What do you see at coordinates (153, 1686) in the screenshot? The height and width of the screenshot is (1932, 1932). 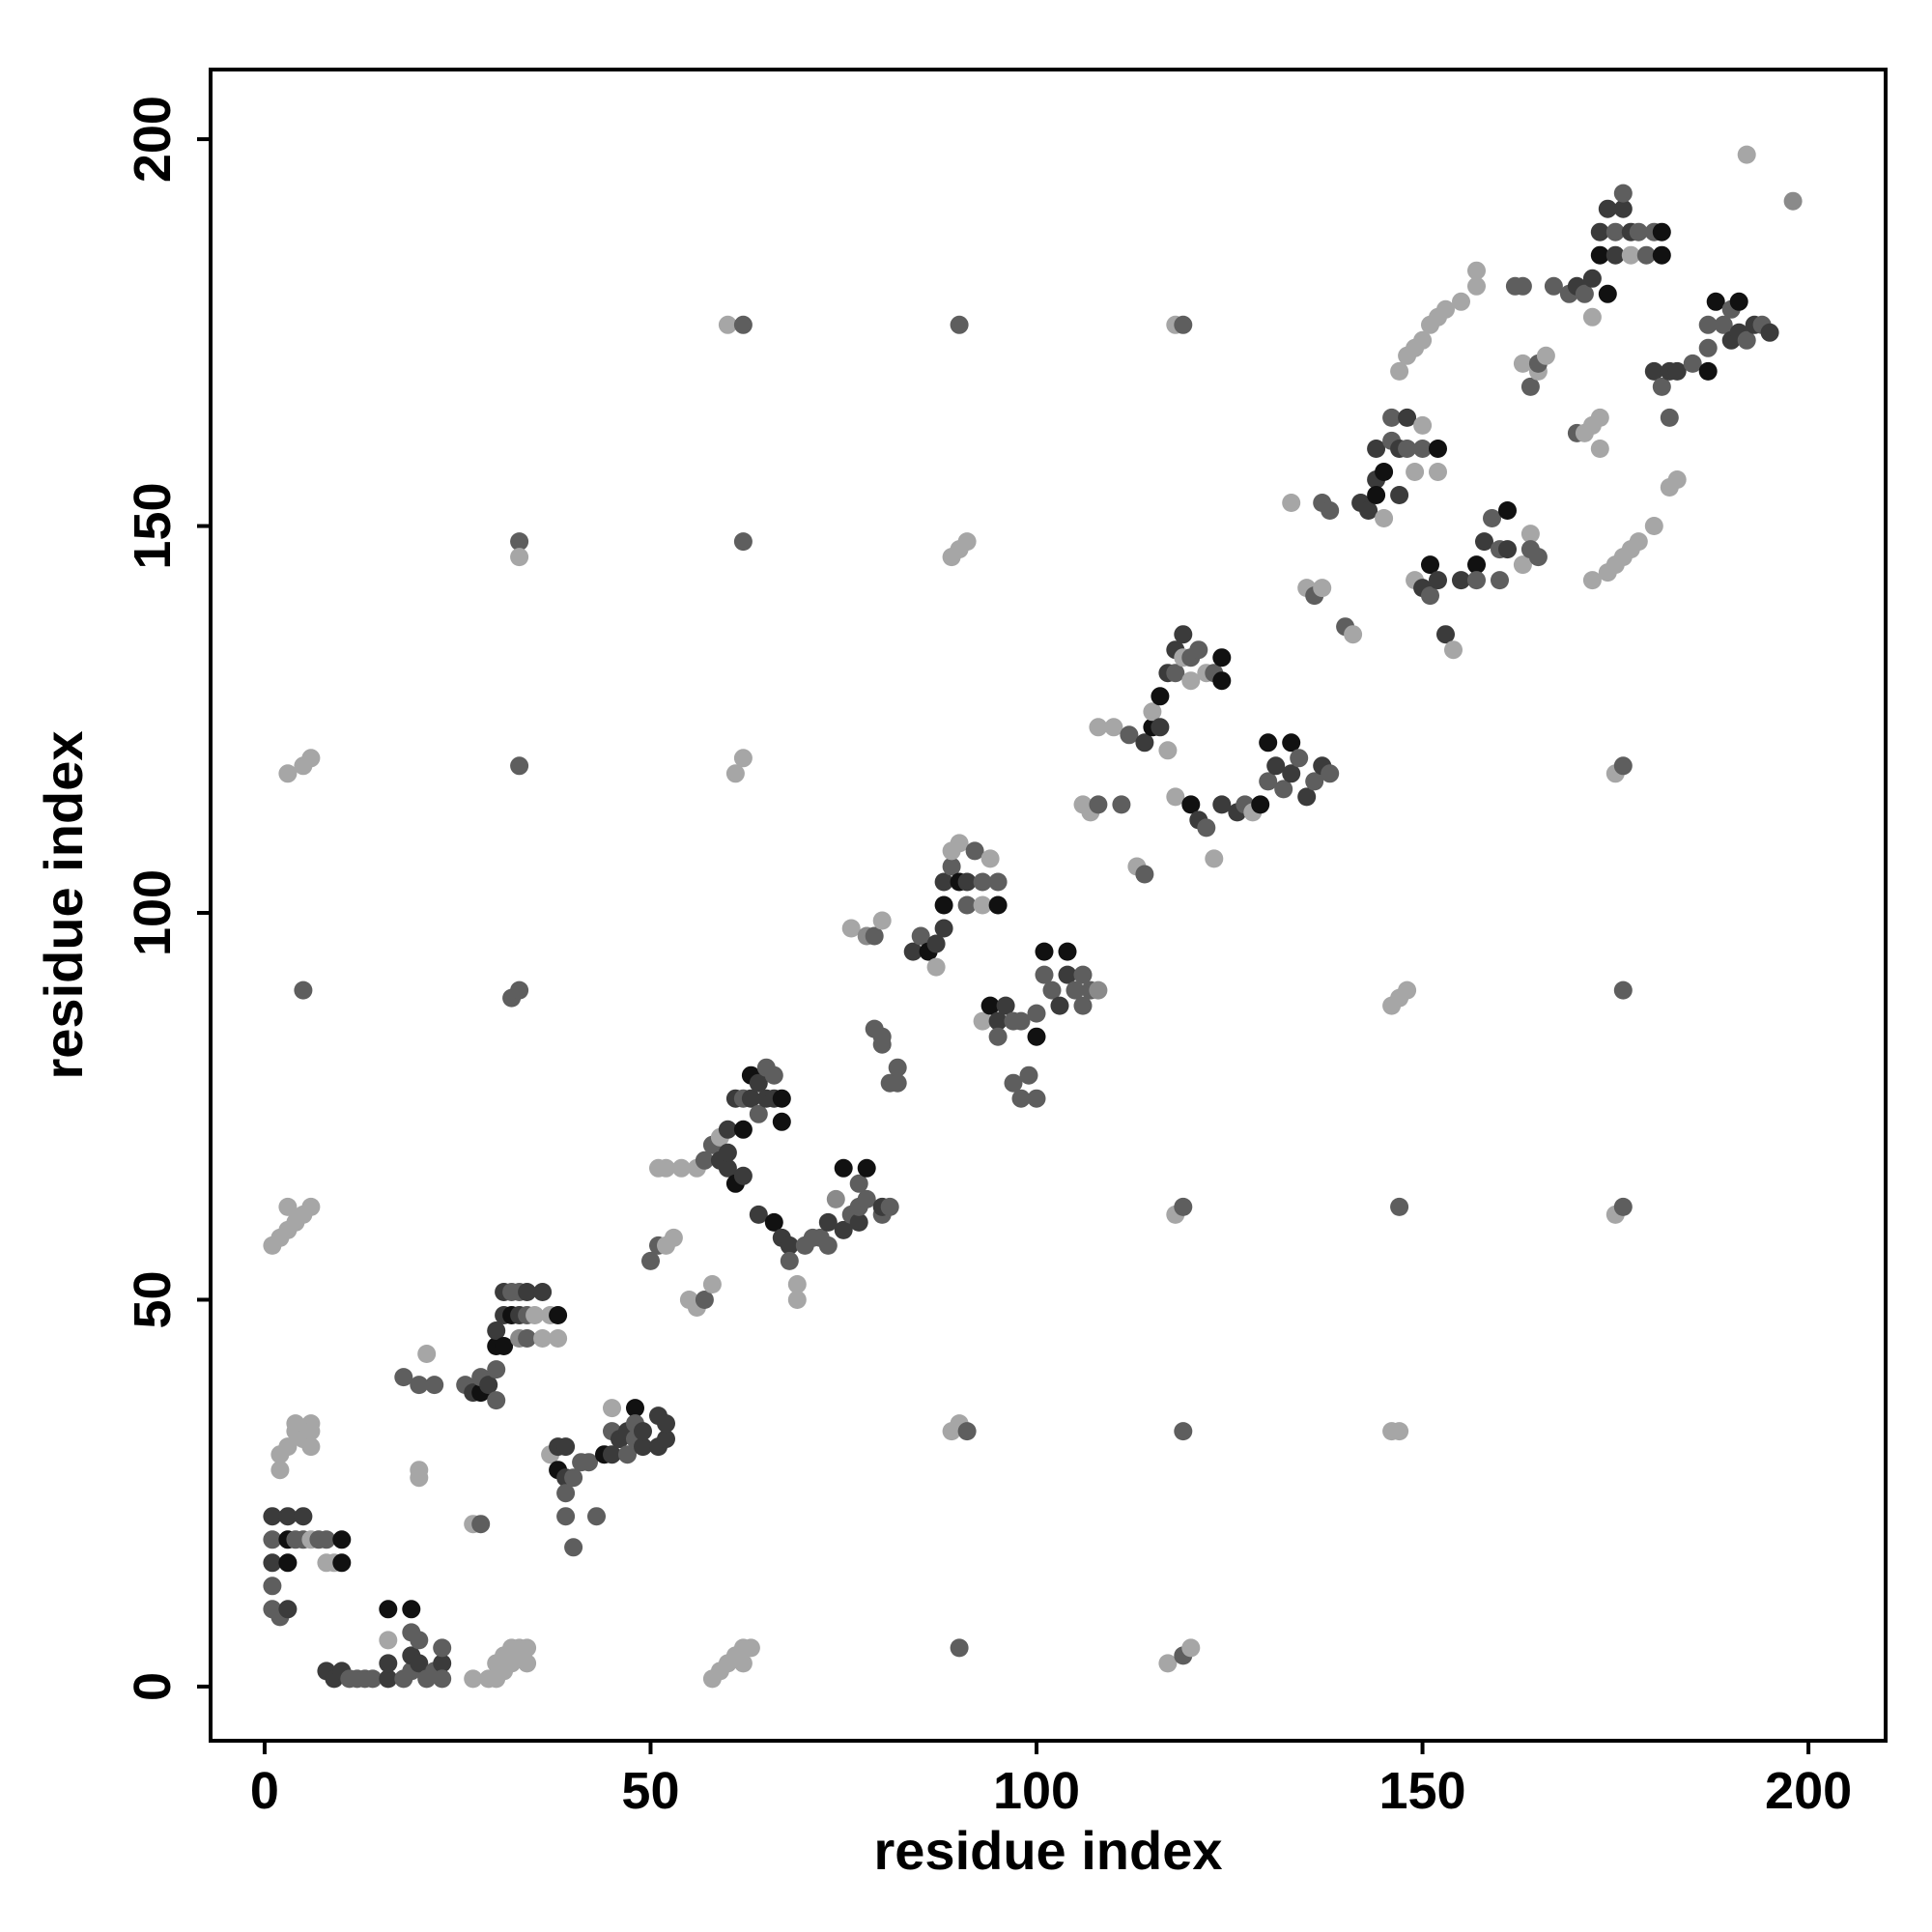 I see `y-tick-label: 0` at bounding box center [153, 1686].